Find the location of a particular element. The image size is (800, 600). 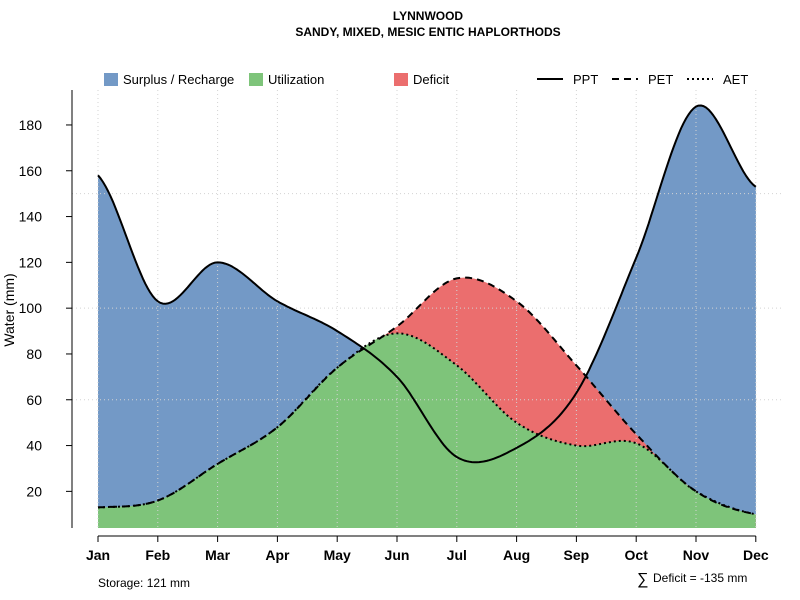

x-tick-label-dec: Dec is located at coordinates (756, 555).